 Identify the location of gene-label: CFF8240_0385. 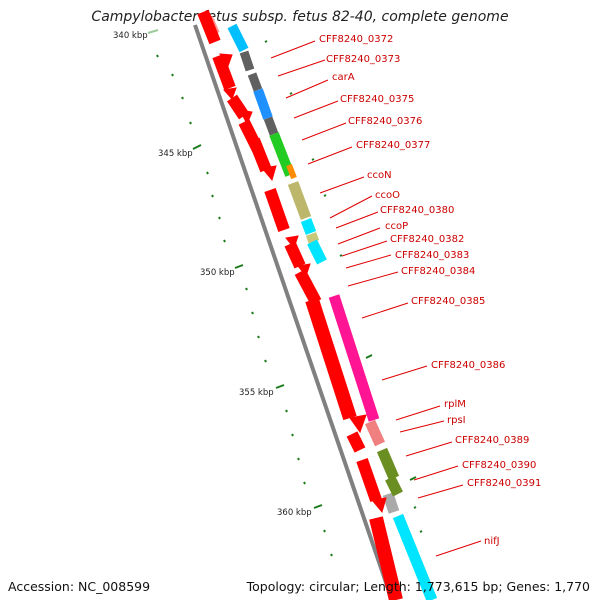
(448, 301).